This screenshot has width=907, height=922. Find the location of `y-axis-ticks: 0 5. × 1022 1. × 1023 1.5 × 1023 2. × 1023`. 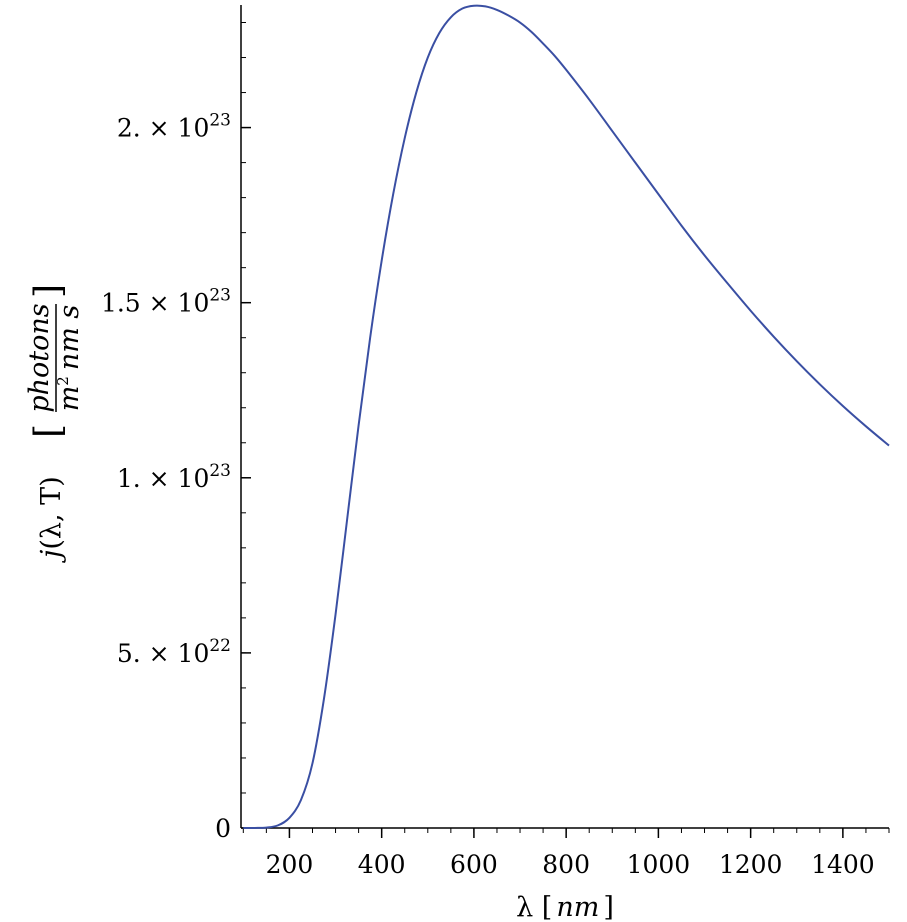

y-axis-ticks: 0 5. × 1022 1. × 1023 1.5 × 1023 2. × 1023 is located at coordinates (176, 432).